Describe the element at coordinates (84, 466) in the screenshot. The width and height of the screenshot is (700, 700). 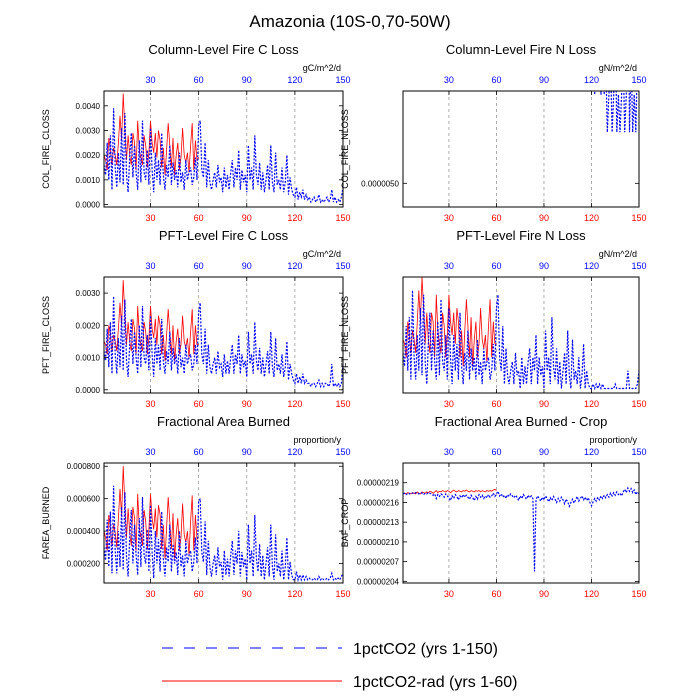
I see `y-tick-label: 0.000800` at that location.